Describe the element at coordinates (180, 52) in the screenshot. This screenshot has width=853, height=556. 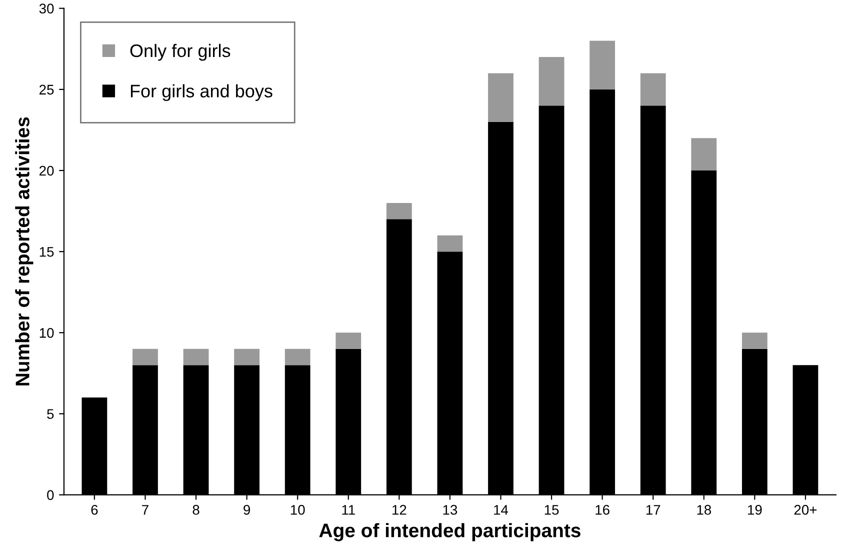
I see `legend-label: Only for girls` at that location.